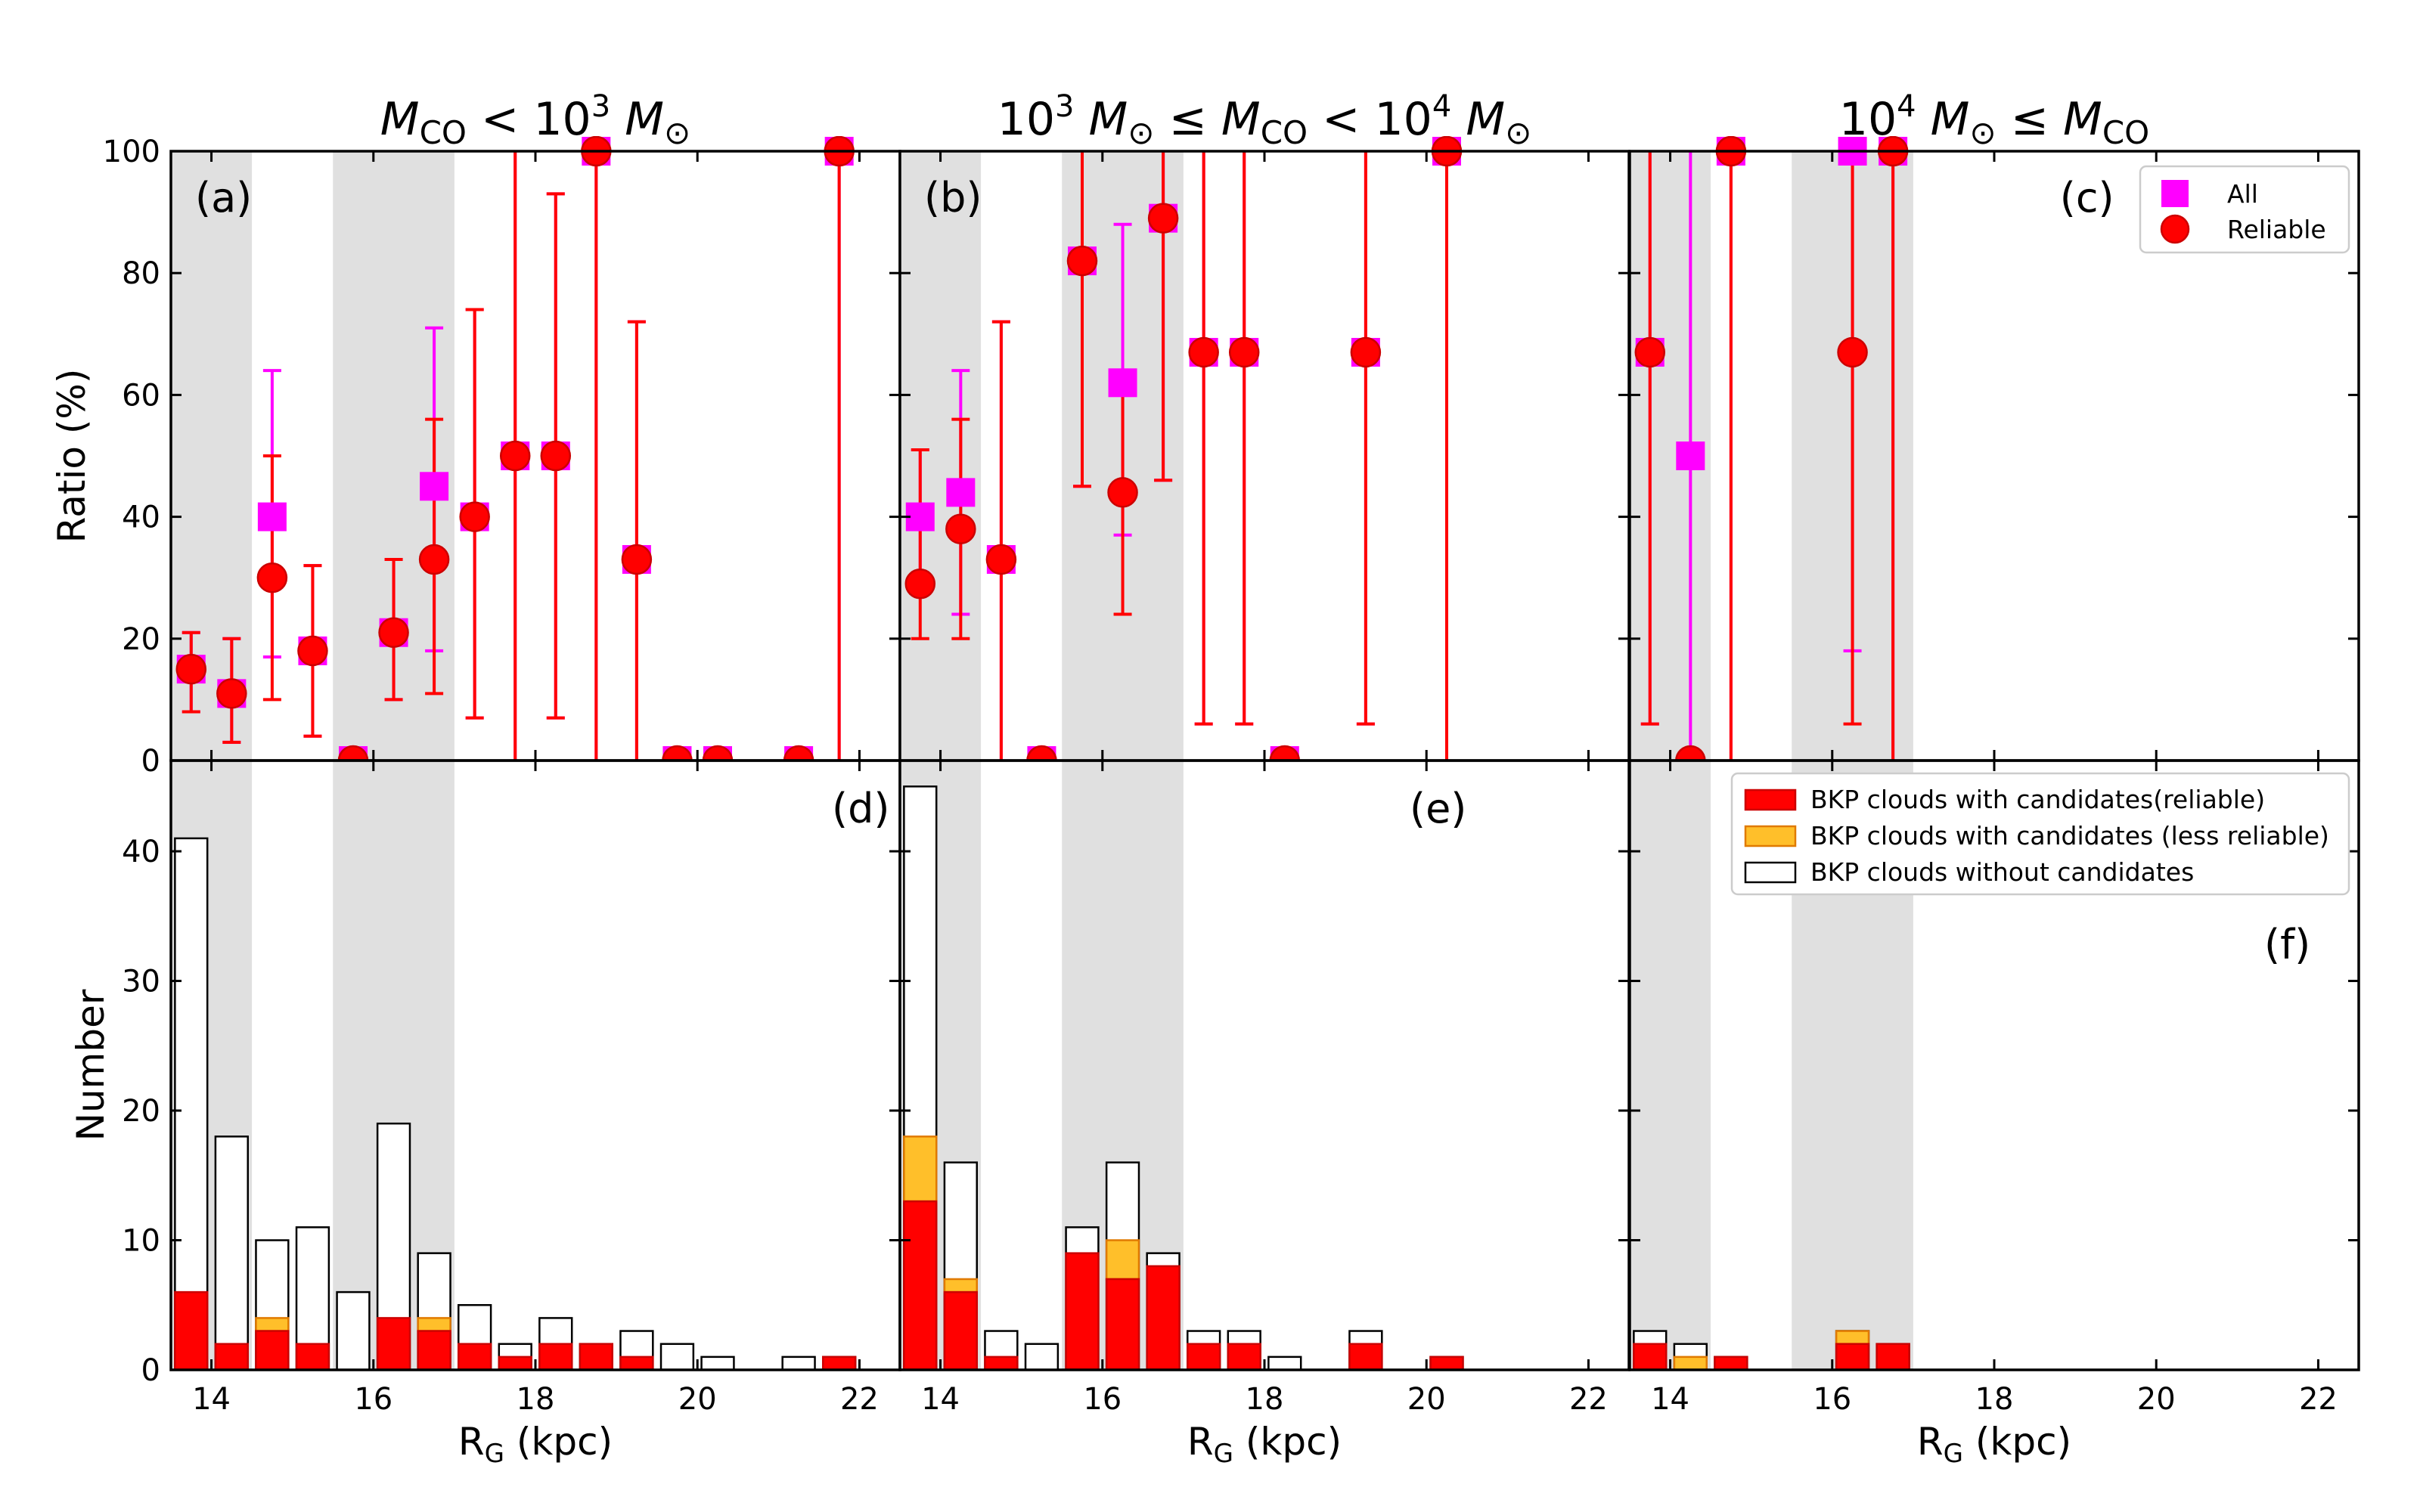  Describe the element at coordinates (529, 119) in the screenshot. I see `title-part: < 10` at that location.